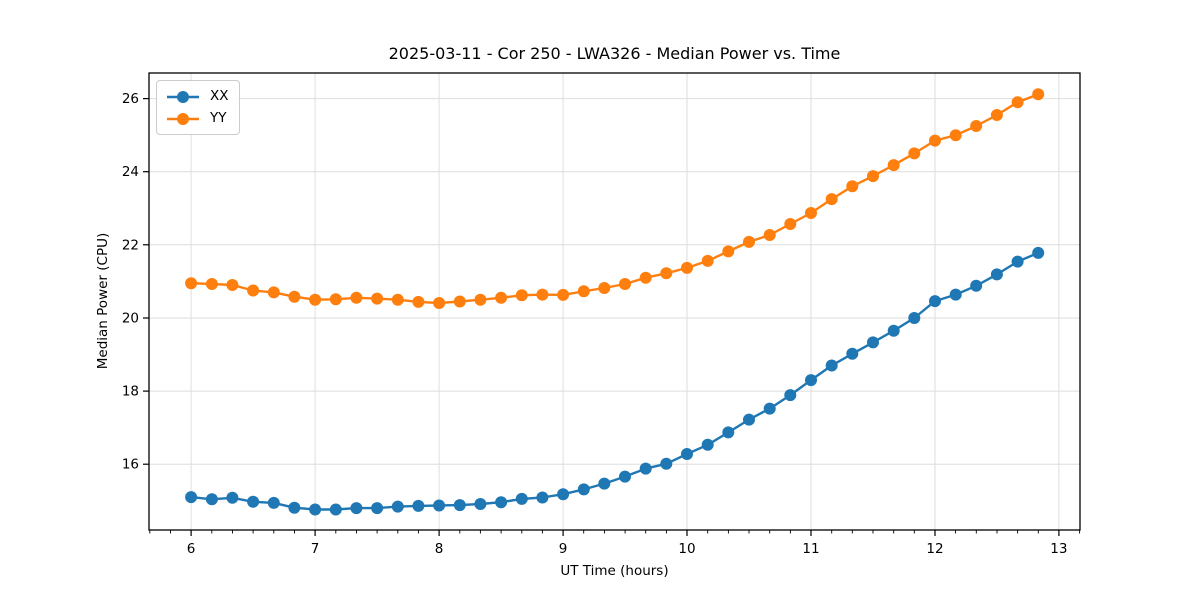 This screenshot has width=1200, height=600. Describe the element at coordinates (130, 99) in the screenshot. I see `svg-text: 26` at that location.